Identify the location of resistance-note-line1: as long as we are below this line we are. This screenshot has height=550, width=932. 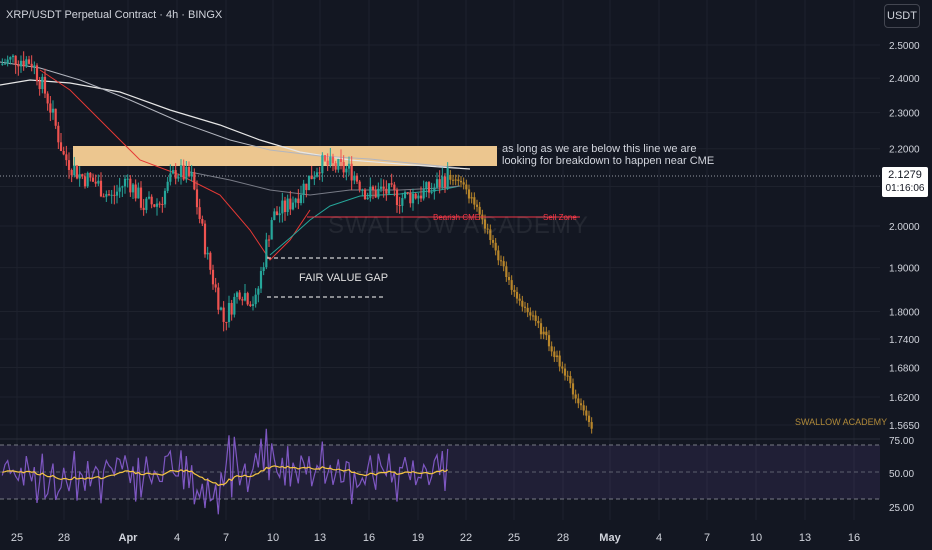
(599, 149).